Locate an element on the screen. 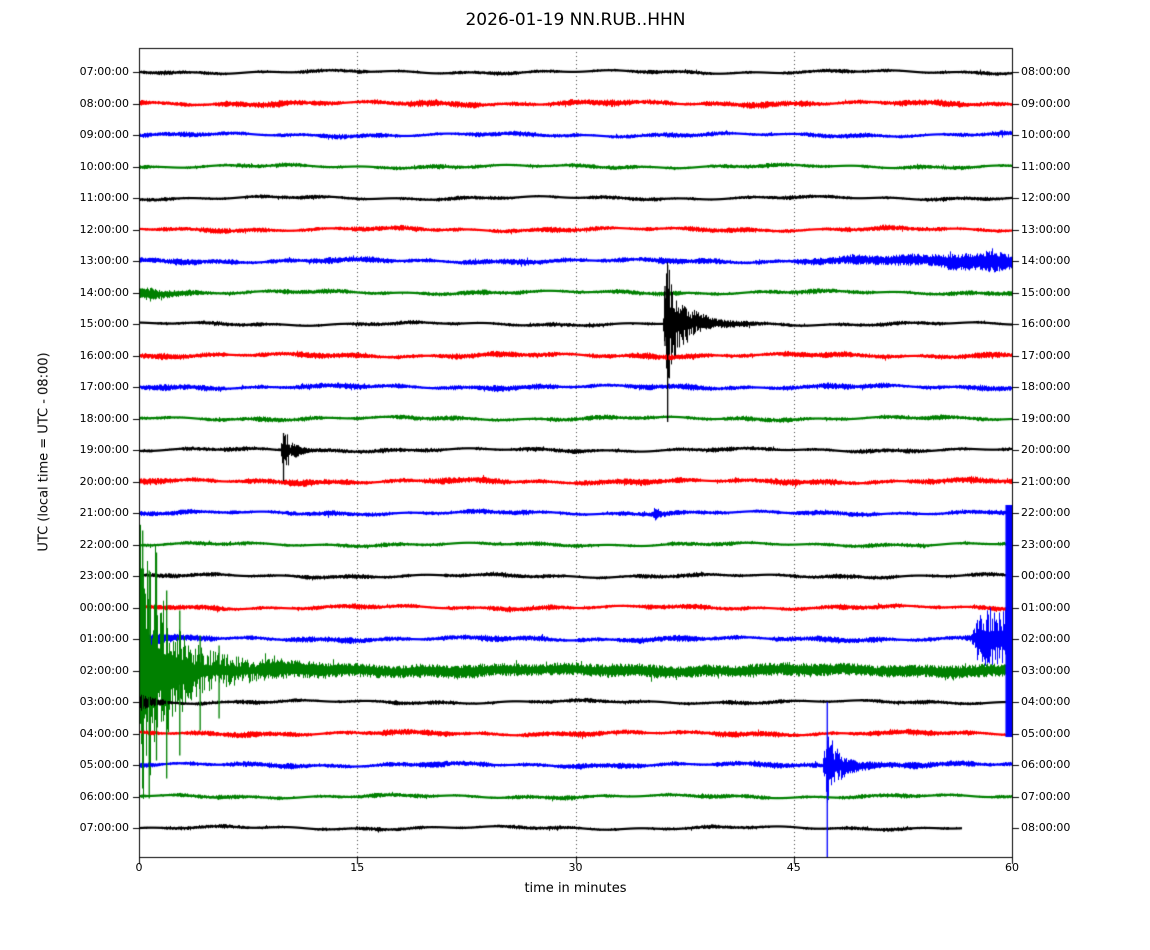  local-time-label: 01:00:00 is located at coordinates (1046, 607).